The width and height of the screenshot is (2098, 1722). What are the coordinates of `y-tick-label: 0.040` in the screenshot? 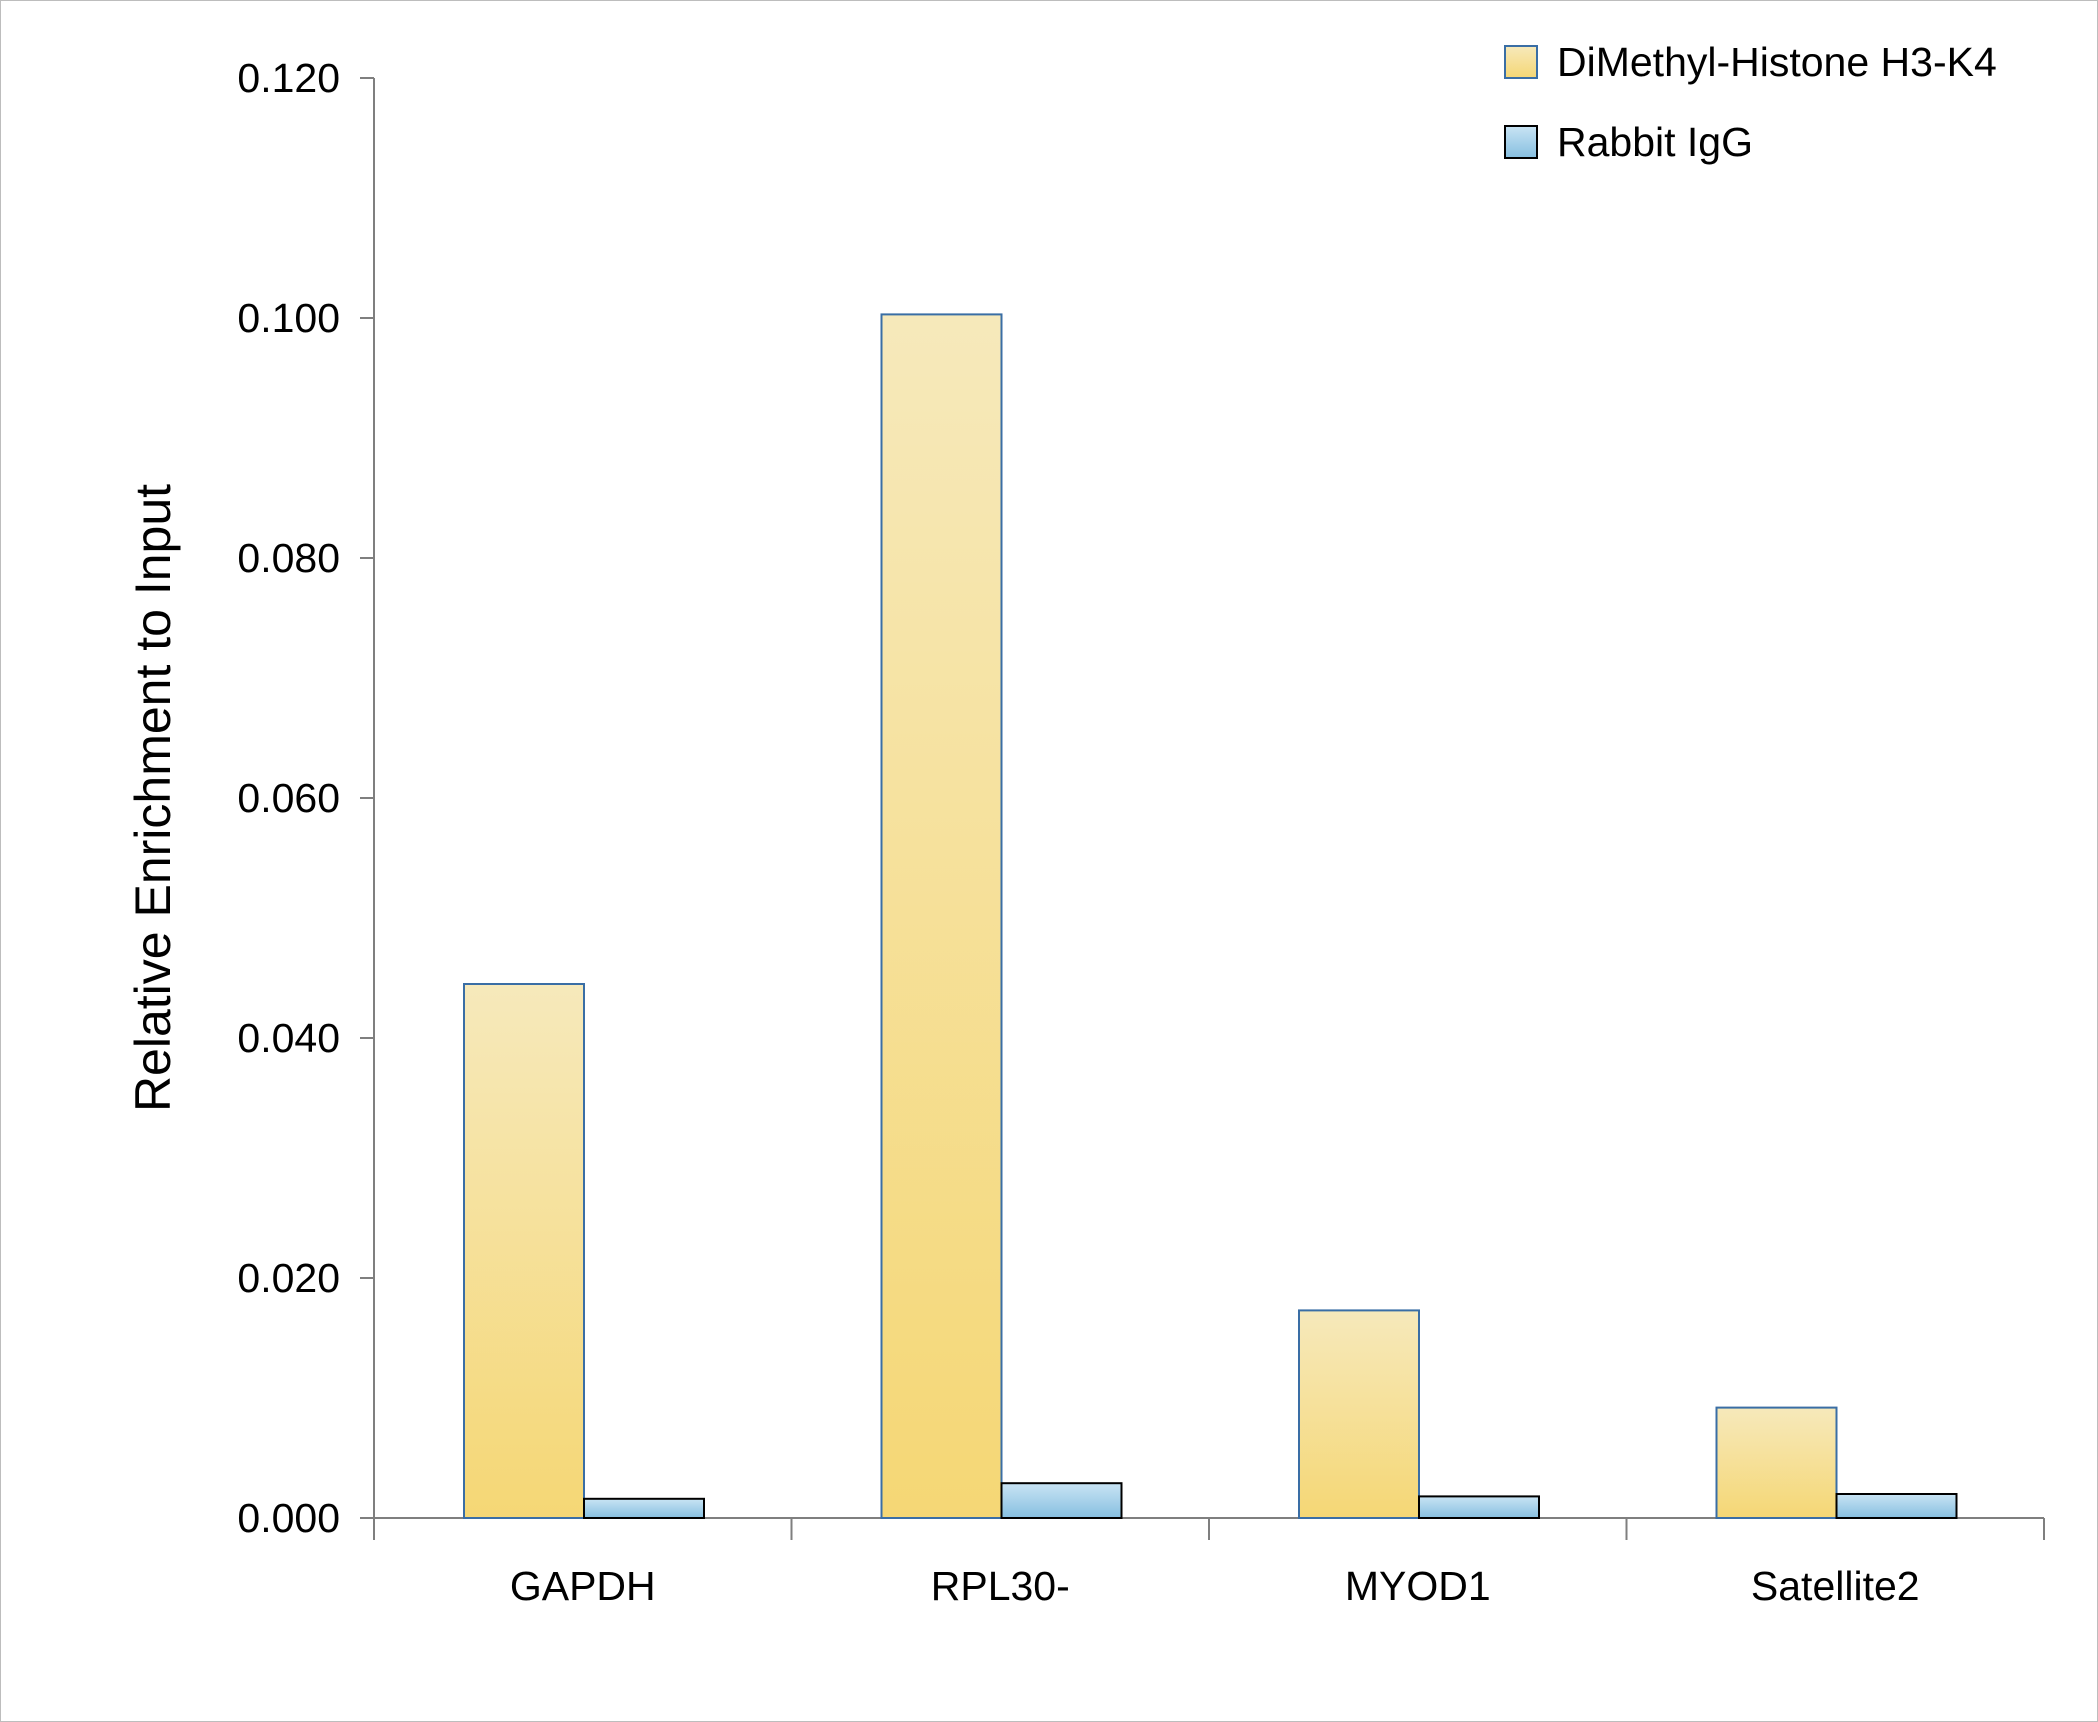 It's located at (288, 1038).